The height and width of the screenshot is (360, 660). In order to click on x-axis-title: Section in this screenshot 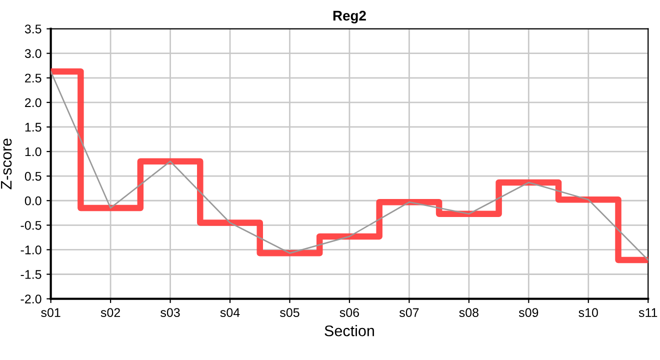, I will do `click(349, 330)`.